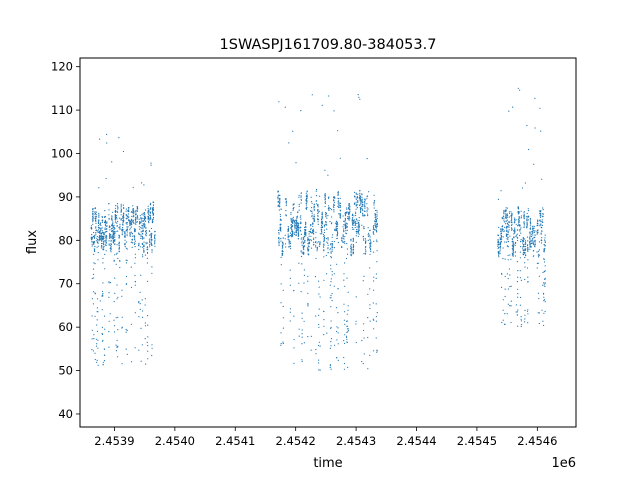 Image resolution: width=640 pixels, height=480 pixels. Describe the element at coordinates (32, 242) in the screenshot. I see `y-axis-label: flux` at that location.